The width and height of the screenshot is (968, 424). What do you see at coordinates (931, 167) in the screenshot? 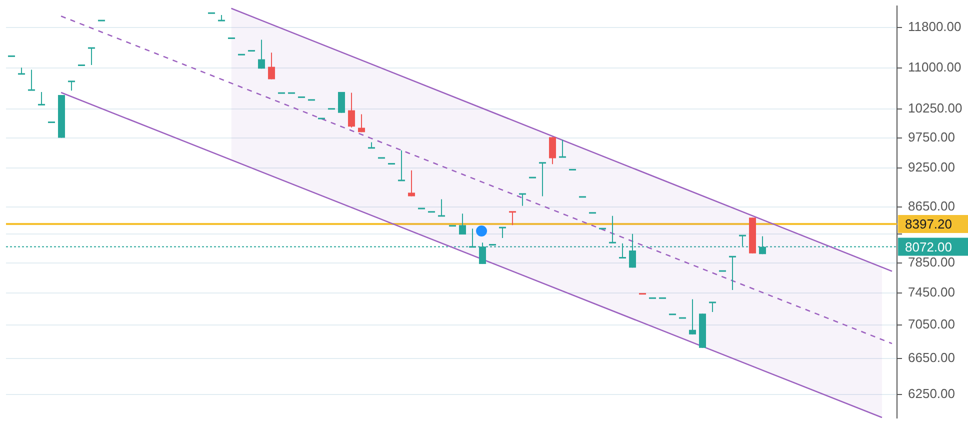
I see `y-tick-label: 9250.00` at bounding box center [931, 167].